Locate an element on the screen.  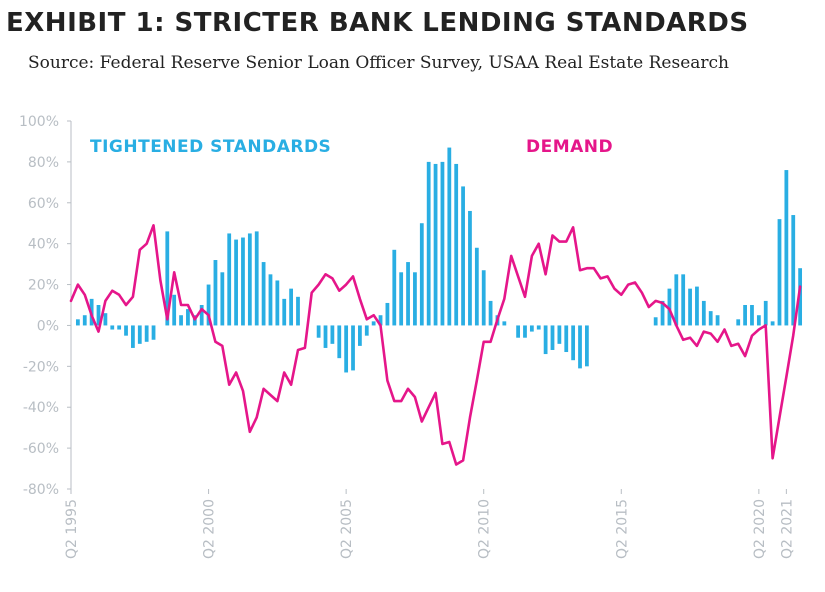
series-labels: TIGHTENED STANDARDS DEMAND is located at coordinates (351, 147).